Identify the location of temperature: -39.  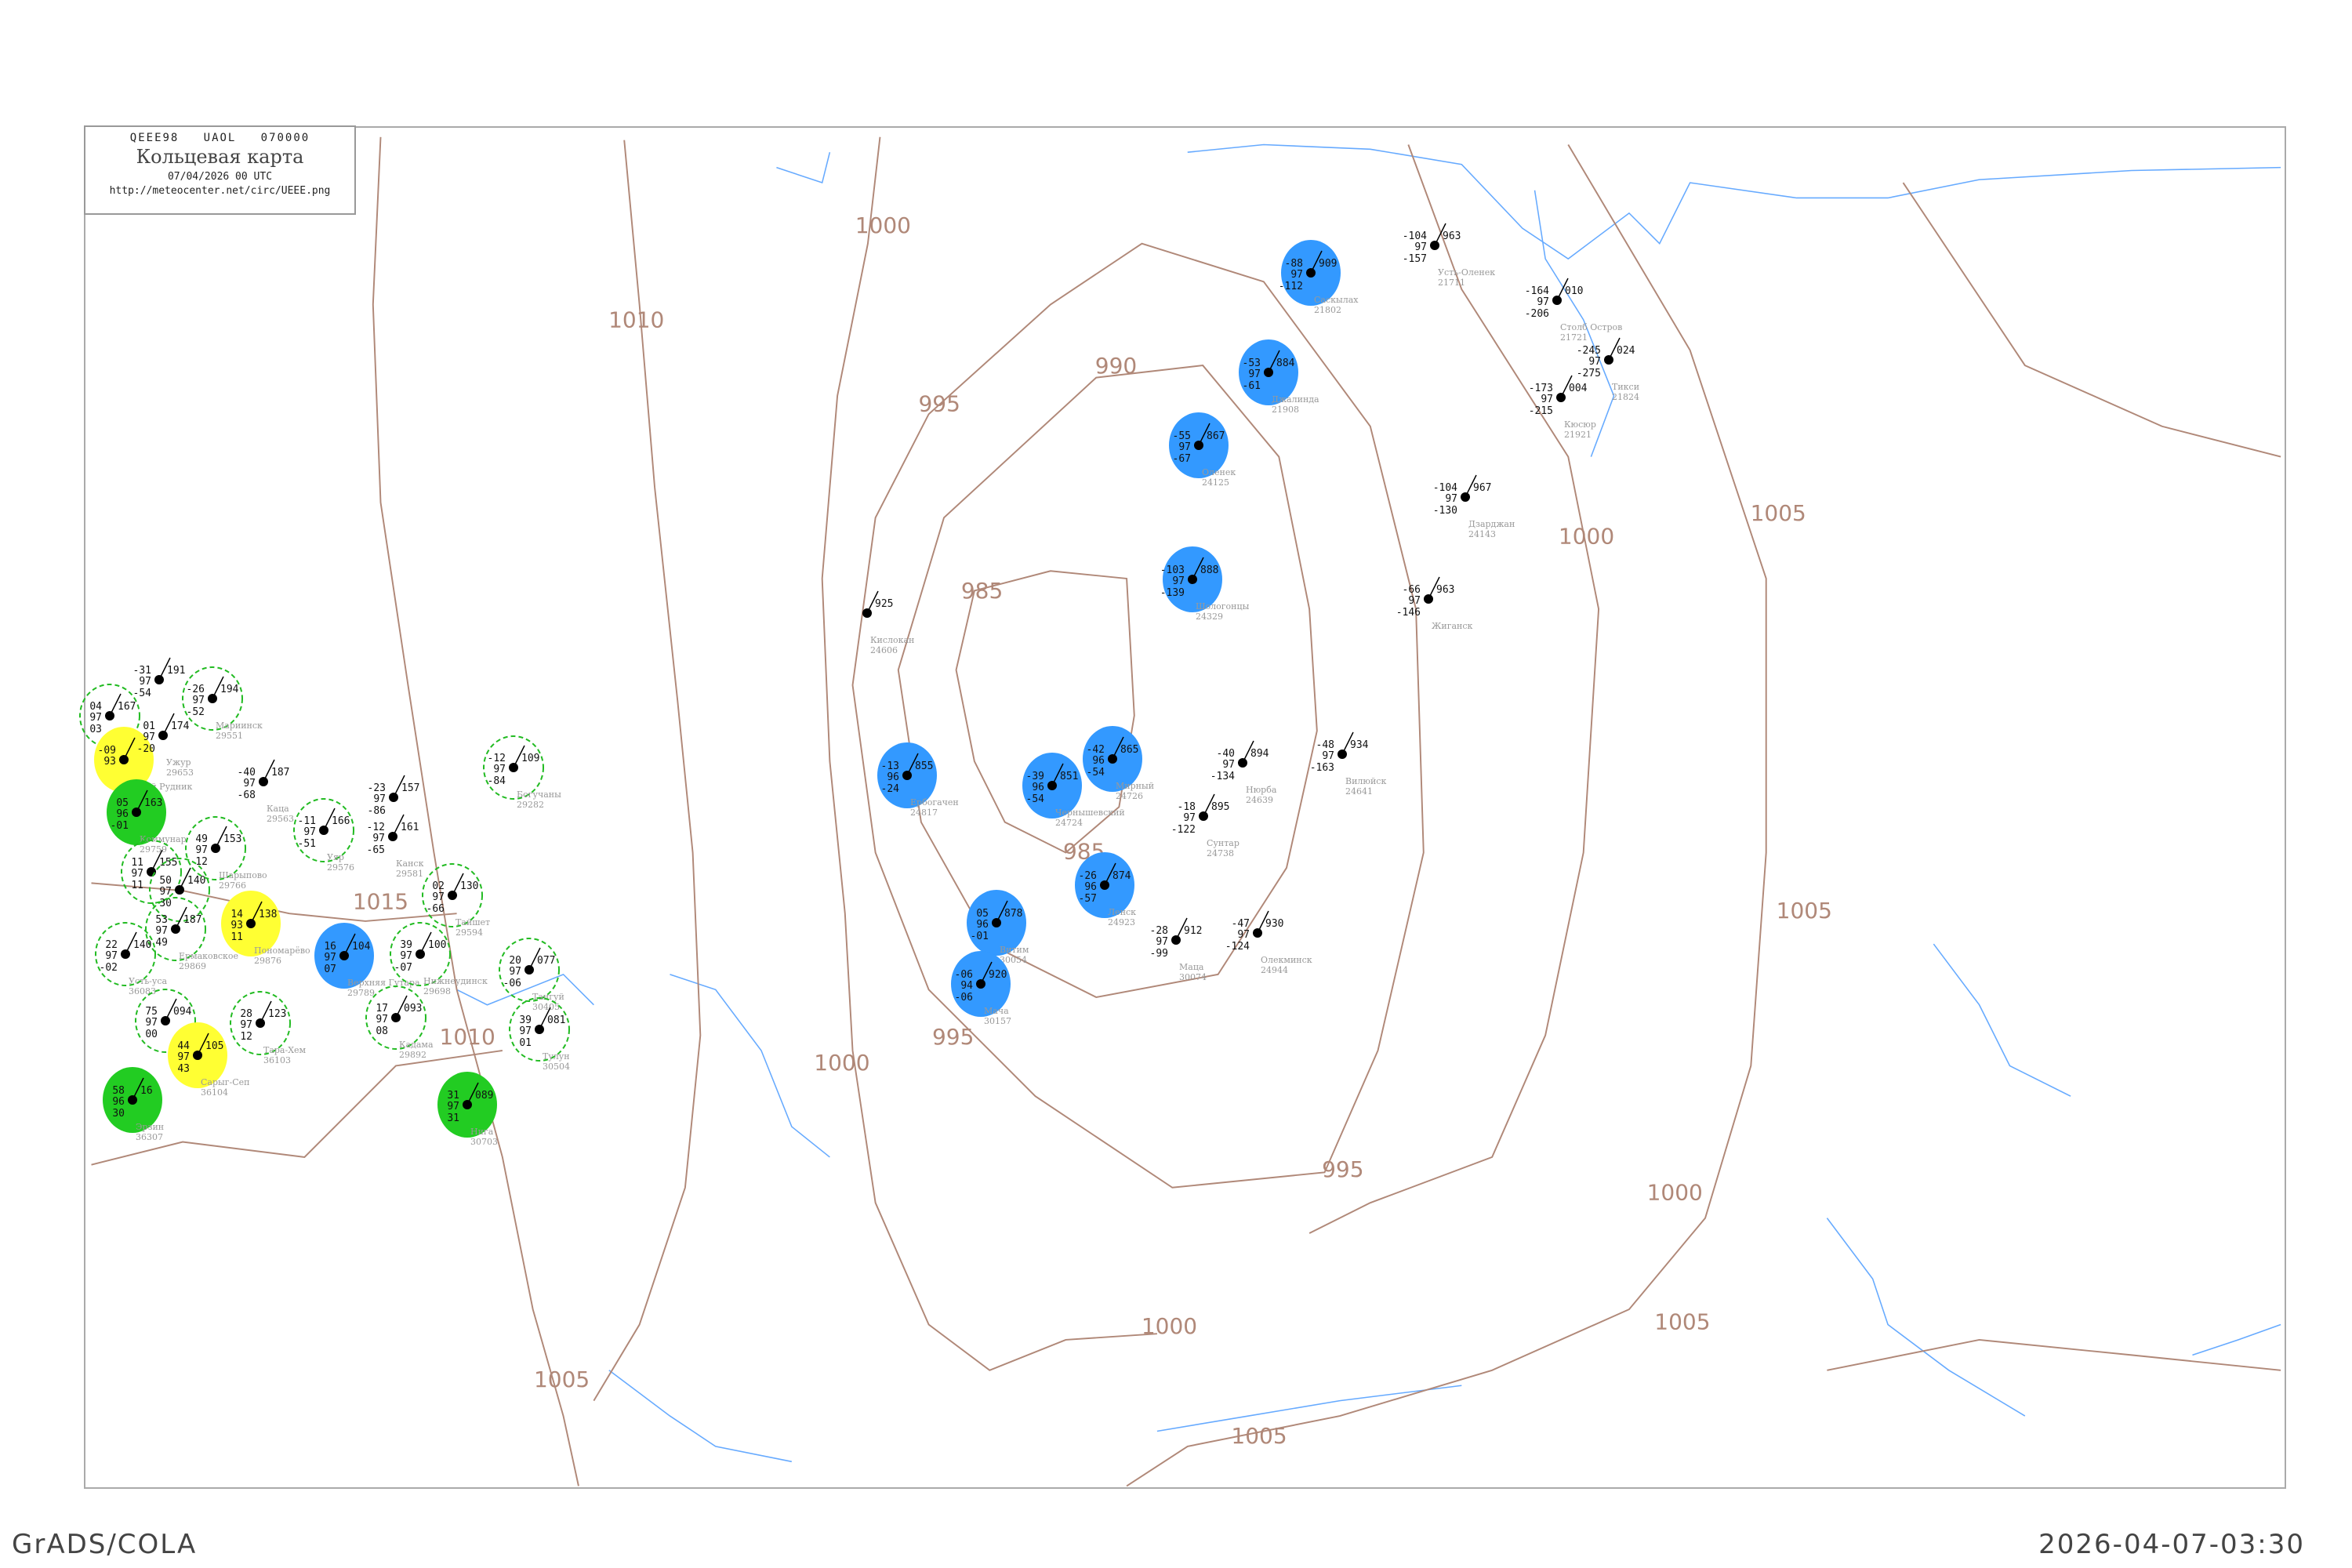
(1035, 776).